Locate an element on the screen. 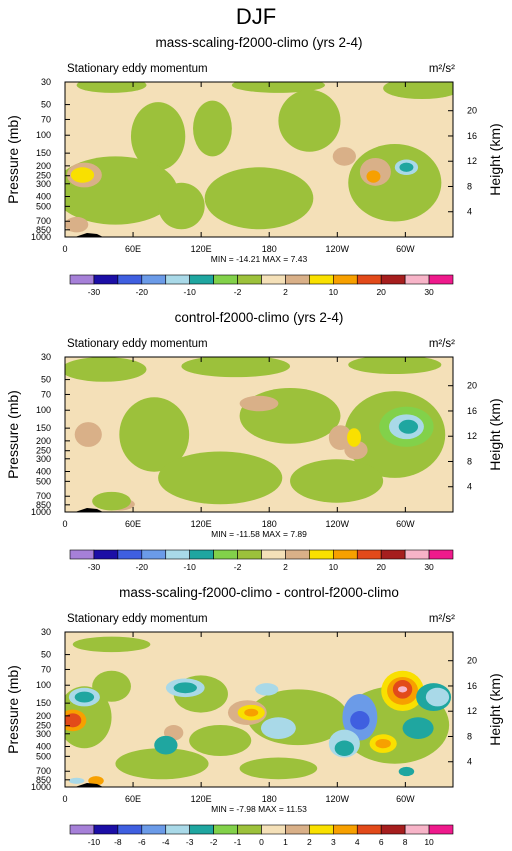 This screenshot has width=512, height=851. y2-tick-label: 12 is located at coordinates (472, 711).